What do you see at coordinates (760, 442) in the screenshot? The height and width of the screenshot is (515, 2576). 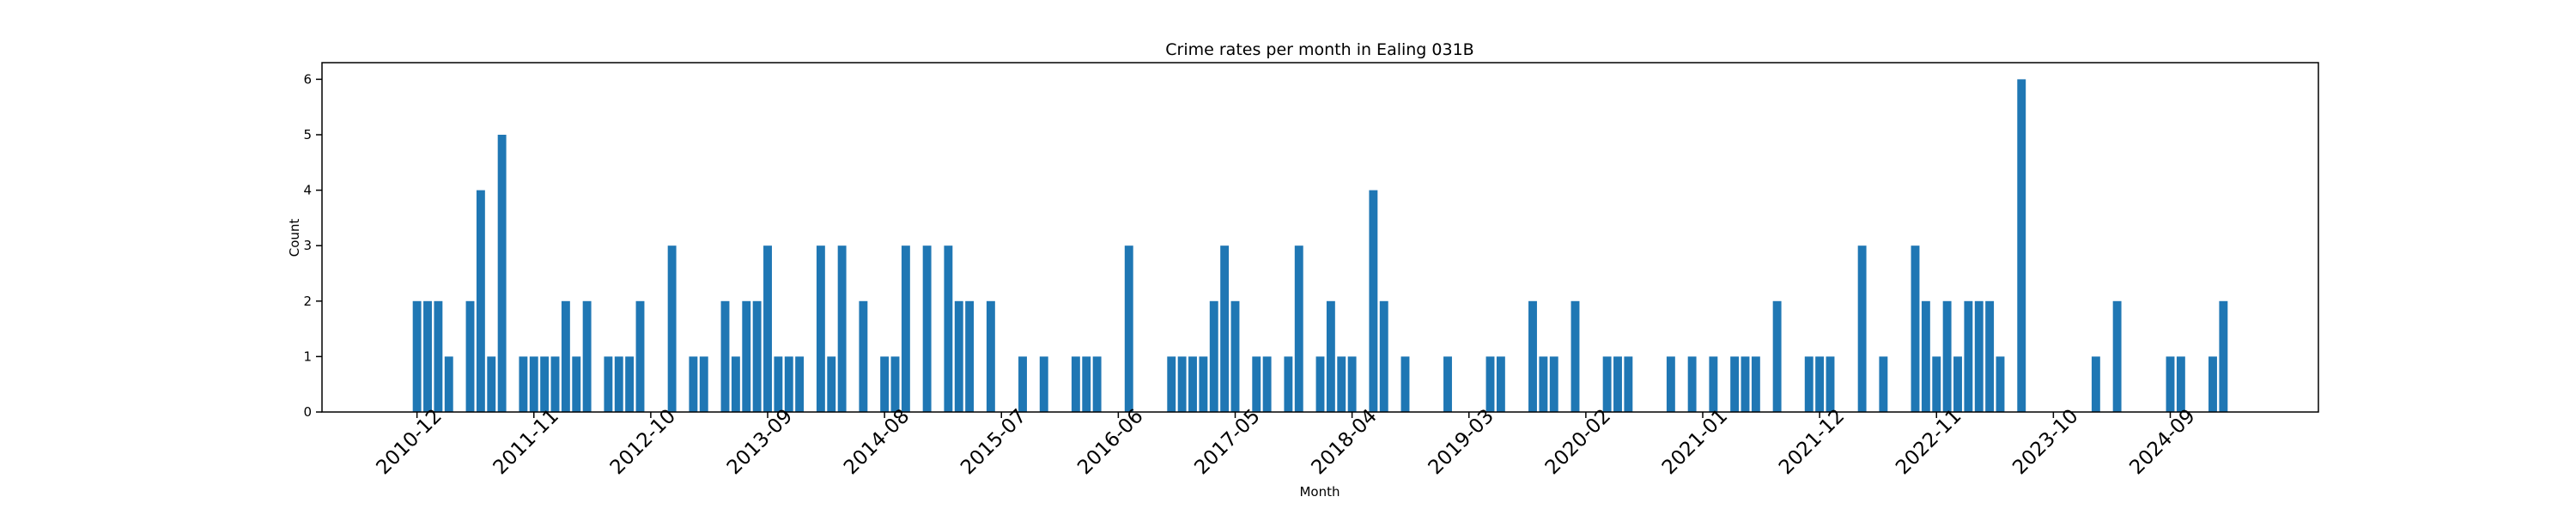 I see `x-tick-label: 2013-09` at bounding box center [760, 442].